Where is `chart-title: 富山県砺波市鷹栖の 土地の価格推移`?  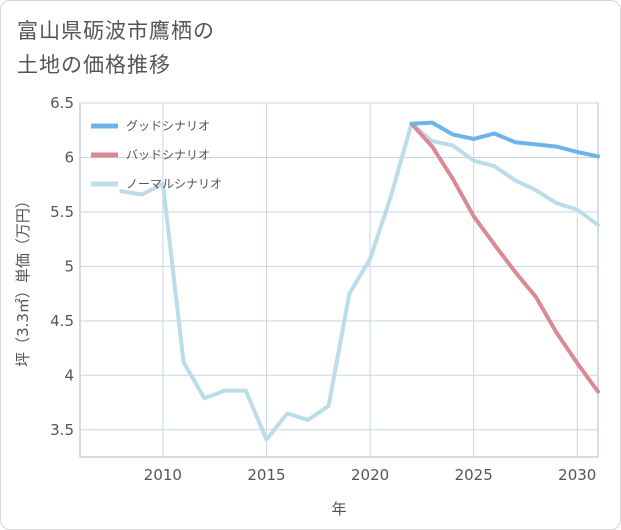 chart-title: 富山県砺波市鷹栖の 土地の価格推移 is located at coordinates (116, 48).